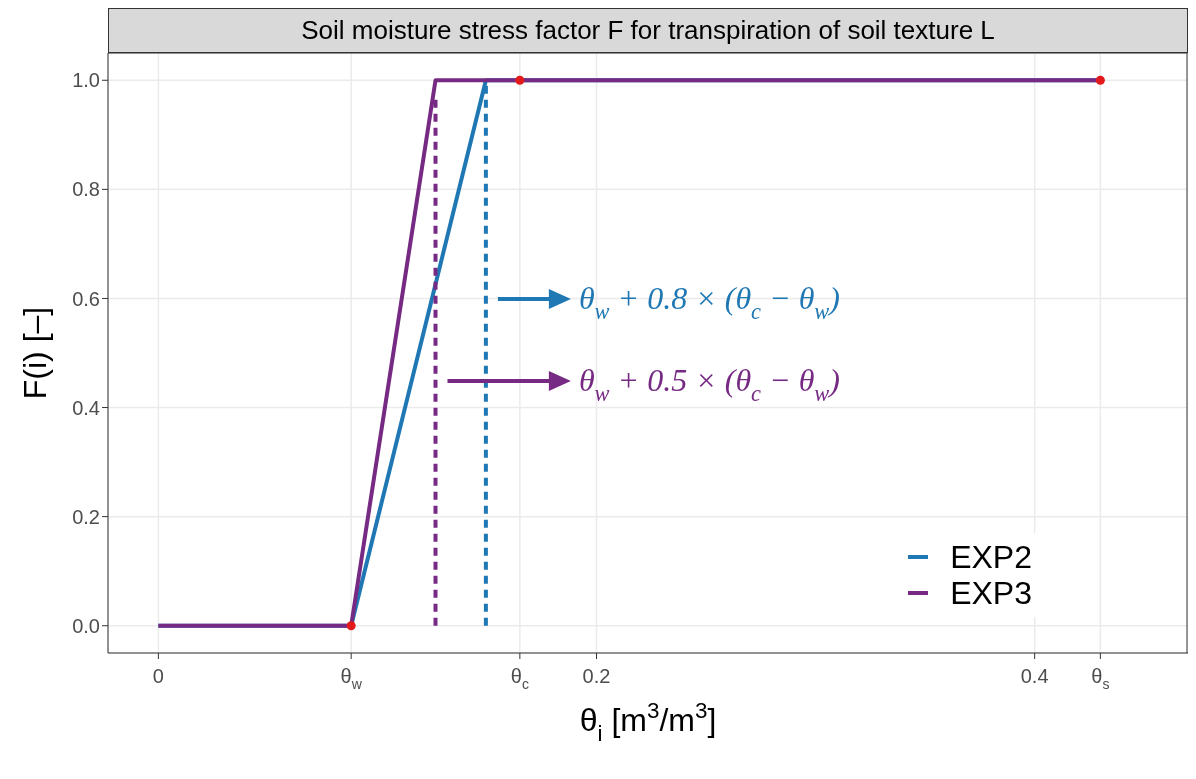 The height and width of the screenshot is (779, 1196). What do you see at coordinates (158, 676) in the screenshot?
I see `x-tick-label: 0` at bounding box center [158, 676].